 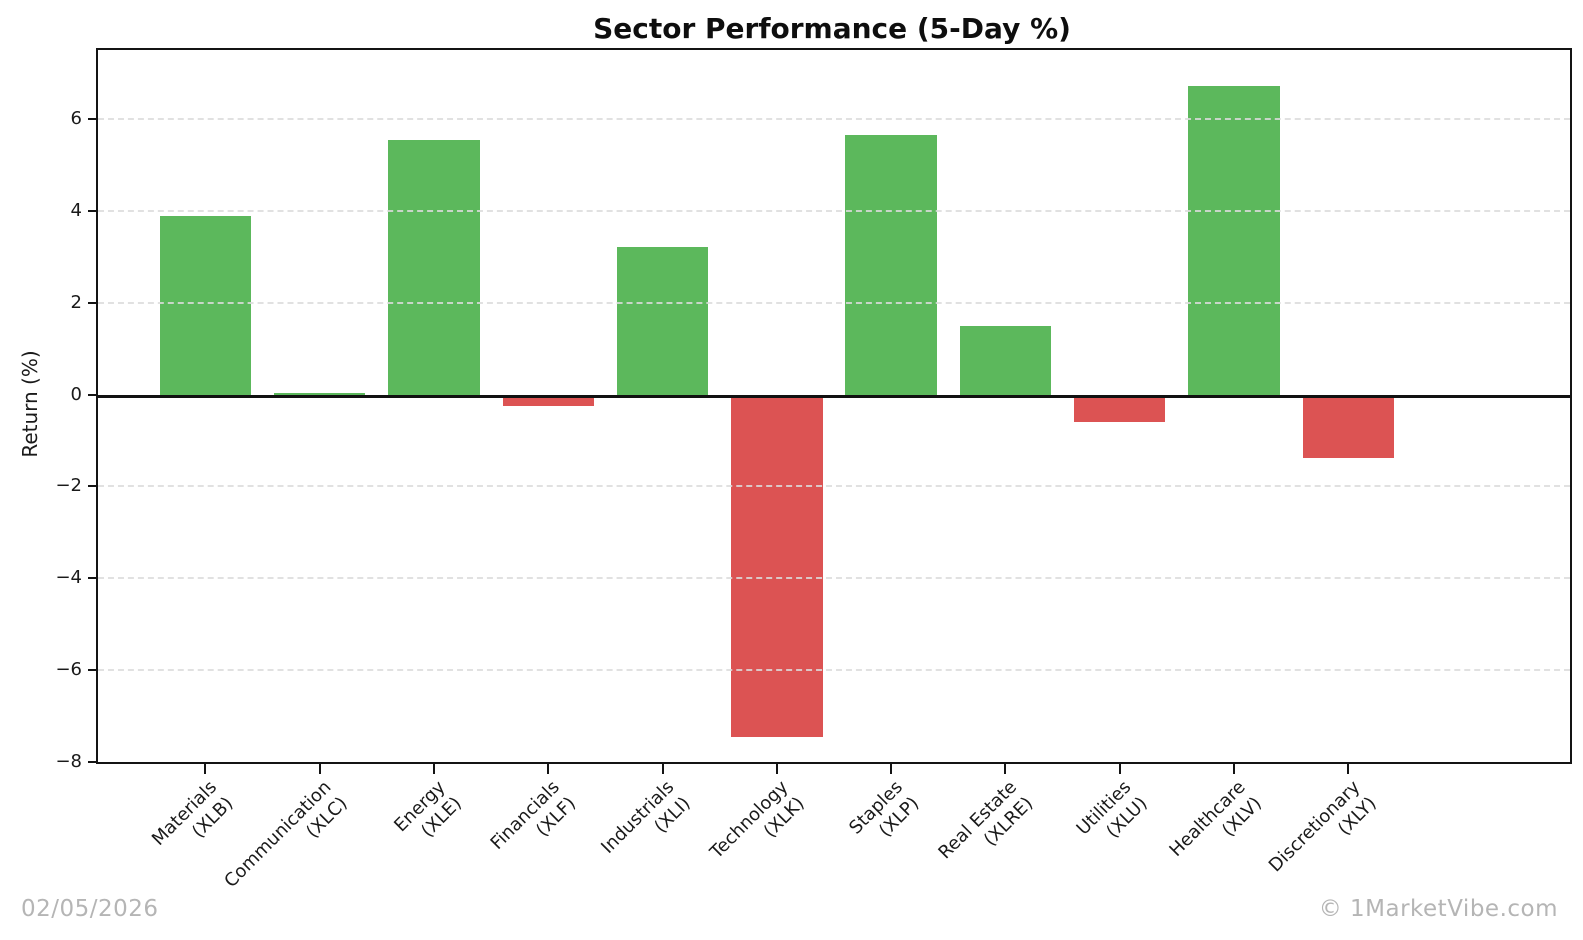 What do you see at coordinates (533, 823) in the screenshot?
I see `x-tick-label-financials: Financials (XLF)` at bounding box center [533, 823].